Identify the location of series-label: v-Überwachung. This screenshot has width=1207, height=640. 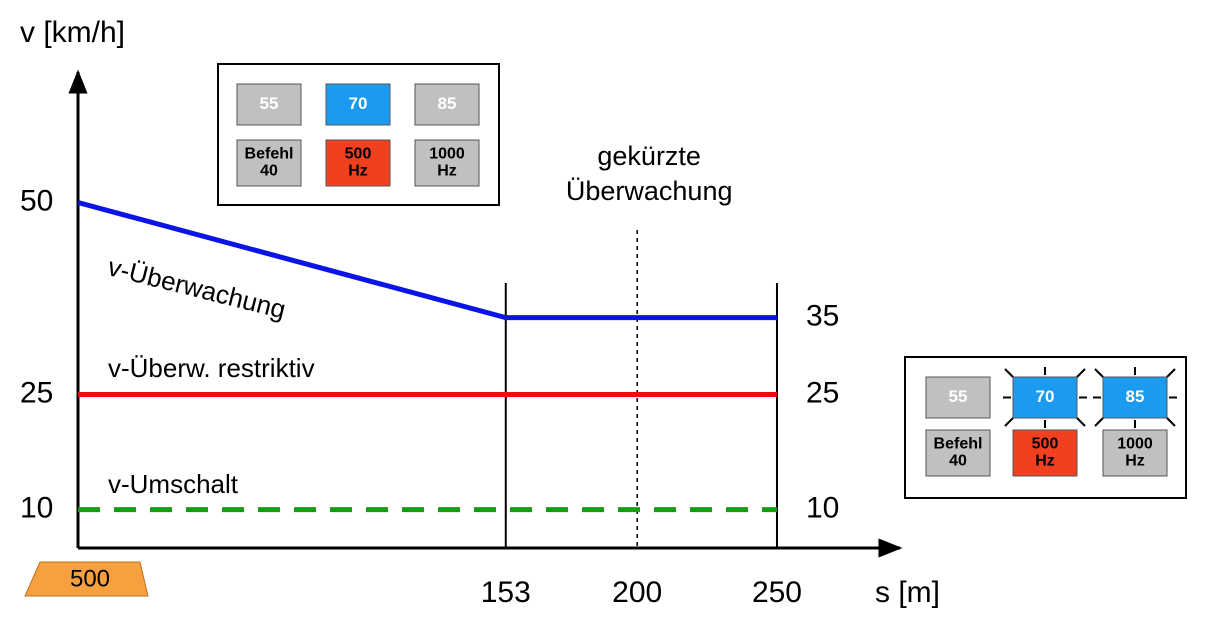
(197, 287).